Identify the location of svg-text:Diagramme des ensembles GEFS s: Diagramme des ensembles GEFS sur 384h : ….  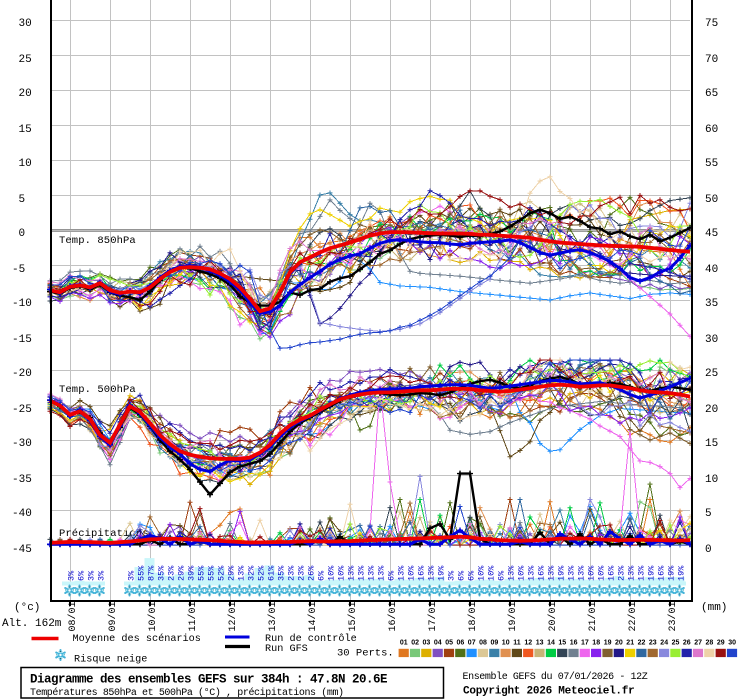
(208, 680).